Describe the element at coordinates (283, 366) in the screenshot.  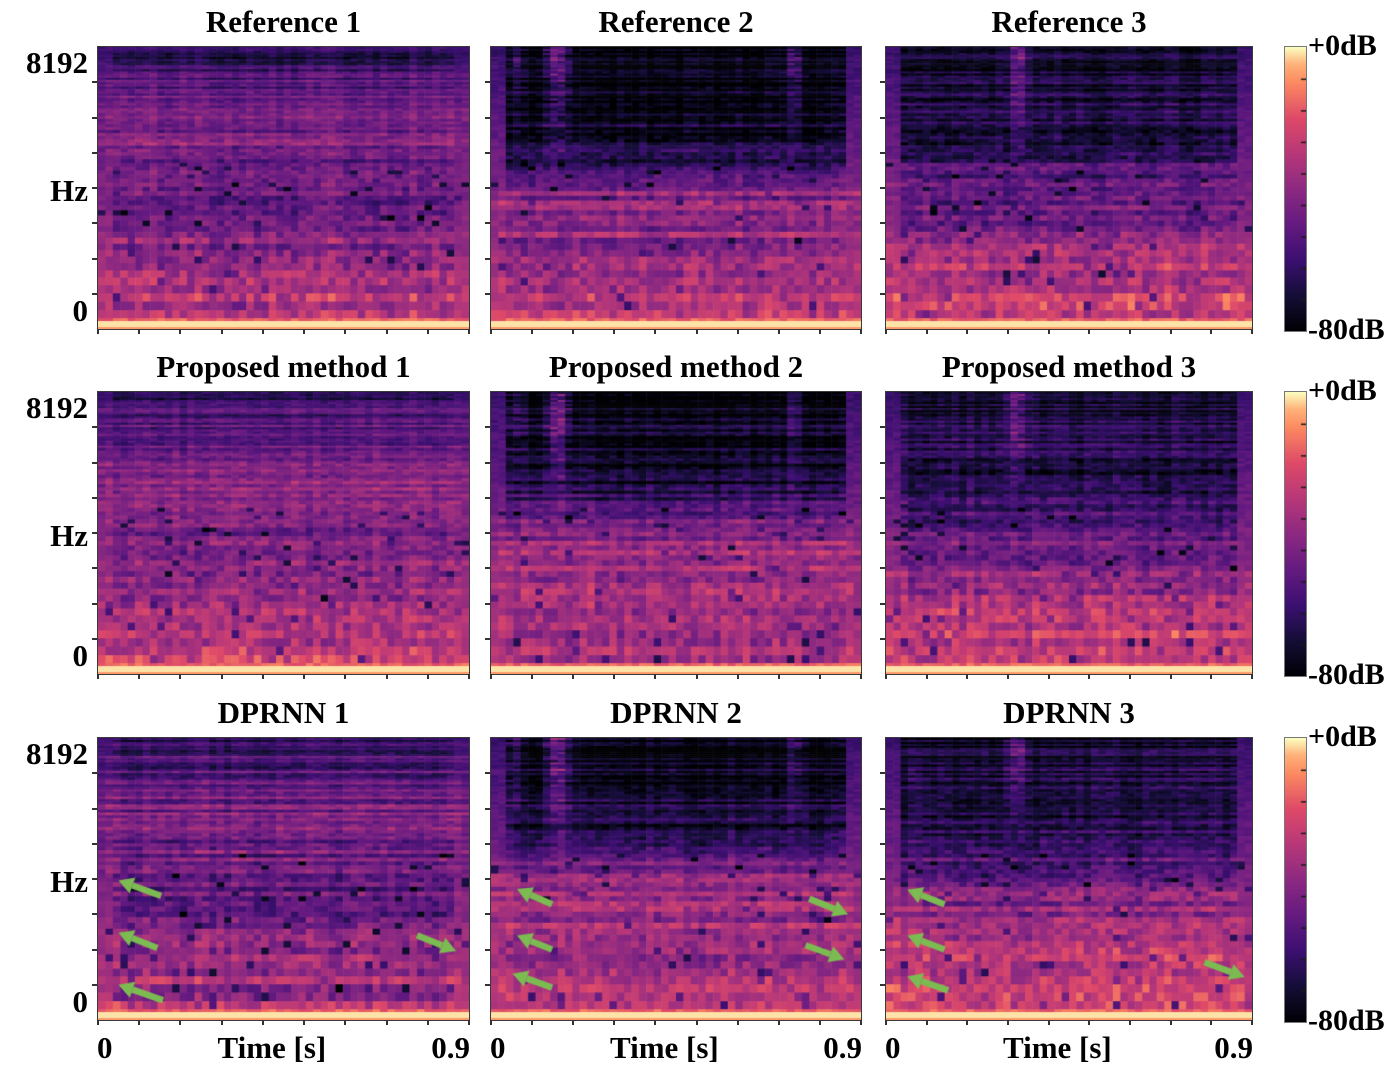
I see `panel-title-proposed-1: Proposed method 1` at that location.